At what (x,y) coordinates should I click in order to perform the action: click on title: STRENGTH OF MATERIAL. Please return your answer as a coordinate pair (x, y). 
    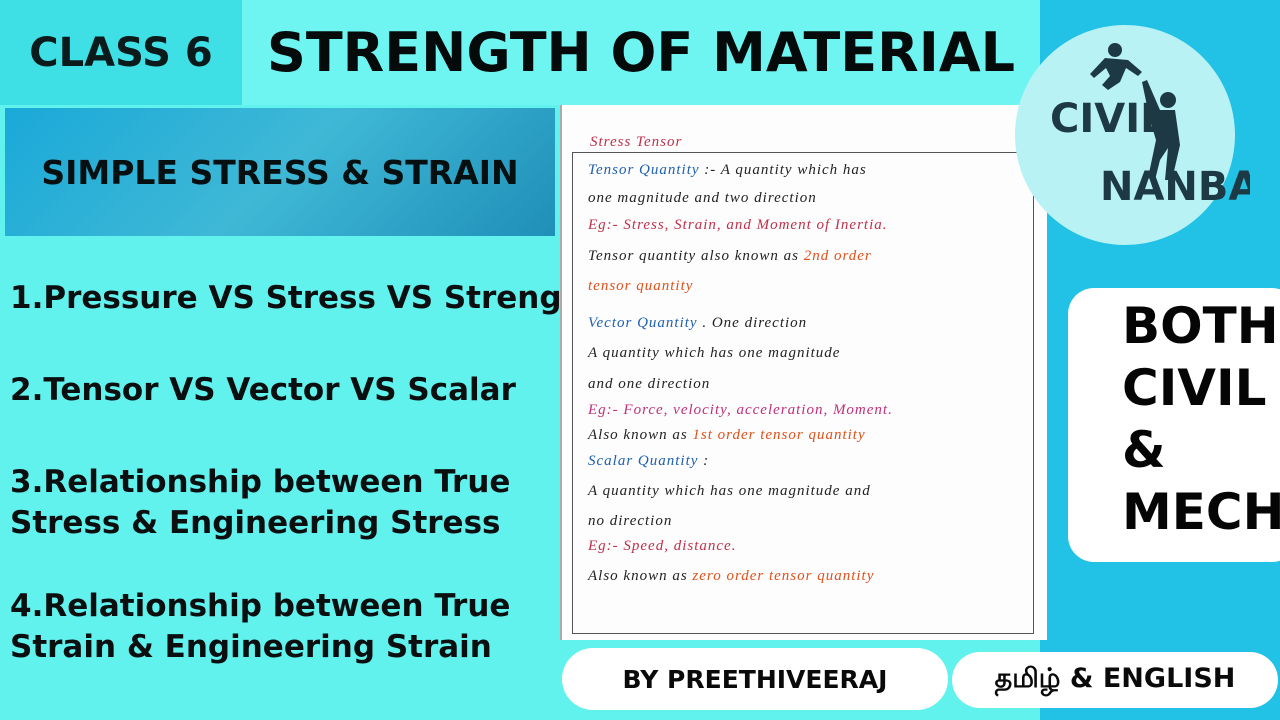
    Looking at the image, I should click on (641, 52).